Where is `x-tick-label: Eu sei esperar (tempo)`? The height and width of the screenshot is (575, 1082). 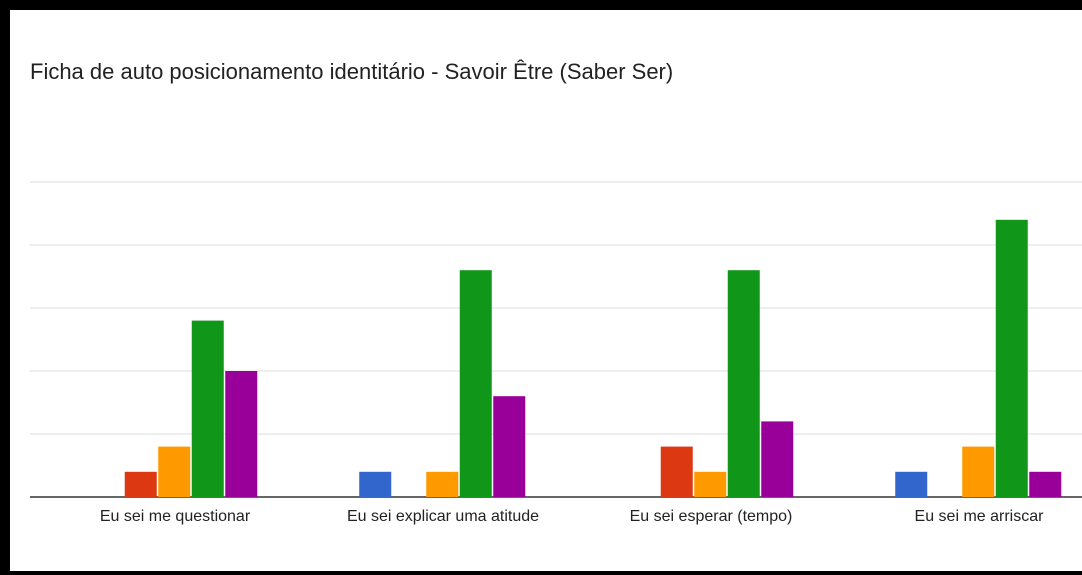
x-tick-label: Eu sei esperar (tempo) is located at coordinates (711, 516).